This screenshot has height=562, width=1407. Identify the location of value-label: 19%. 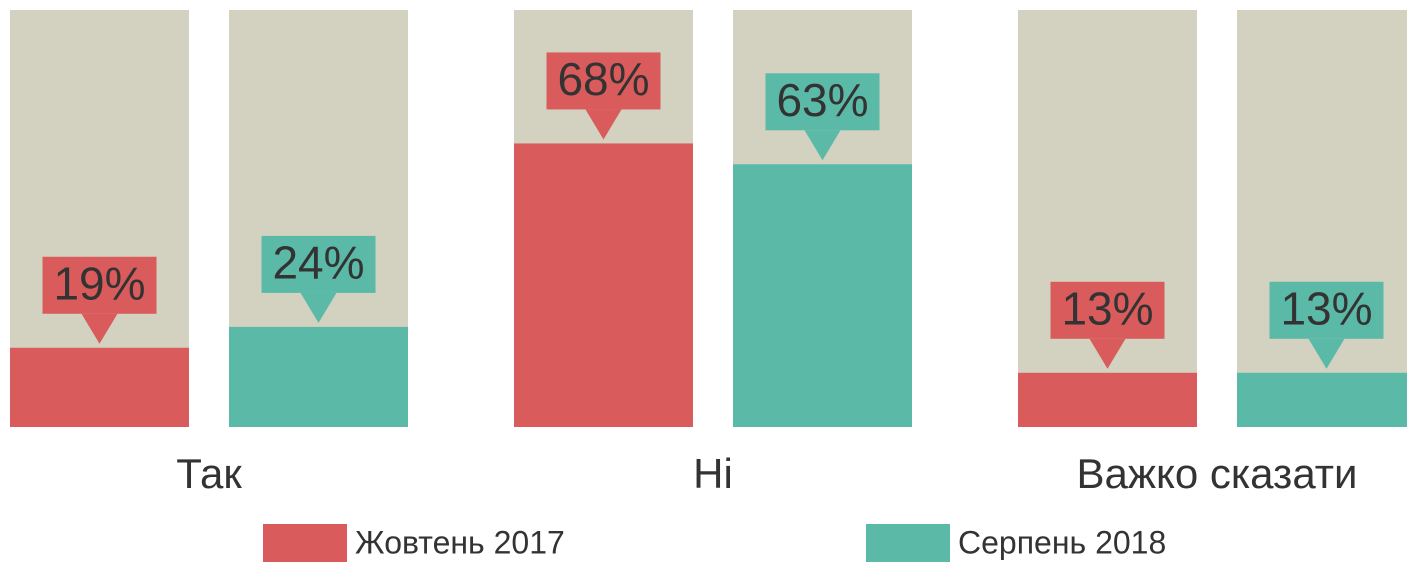
(99, 283).